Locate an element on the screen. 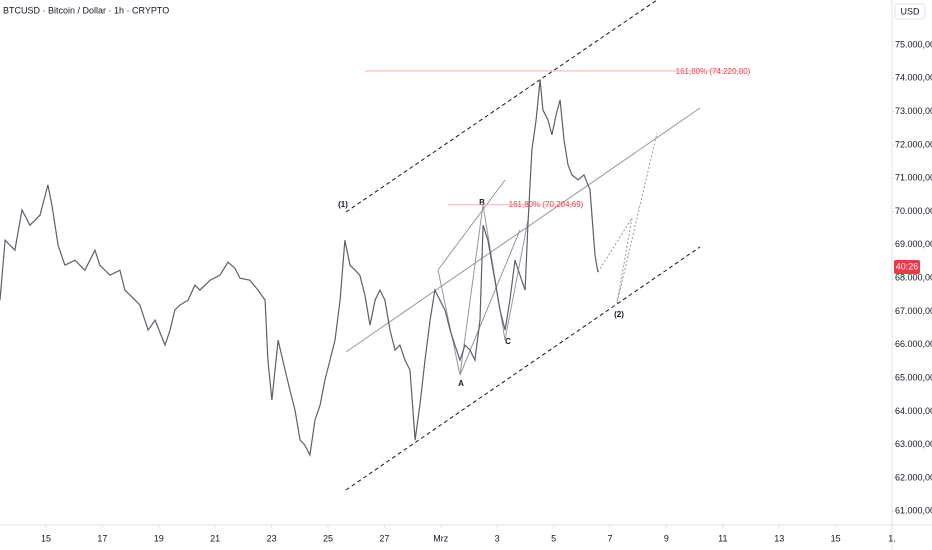  y-tick-label: 72.000,00 is located at coordinates (913, 144).